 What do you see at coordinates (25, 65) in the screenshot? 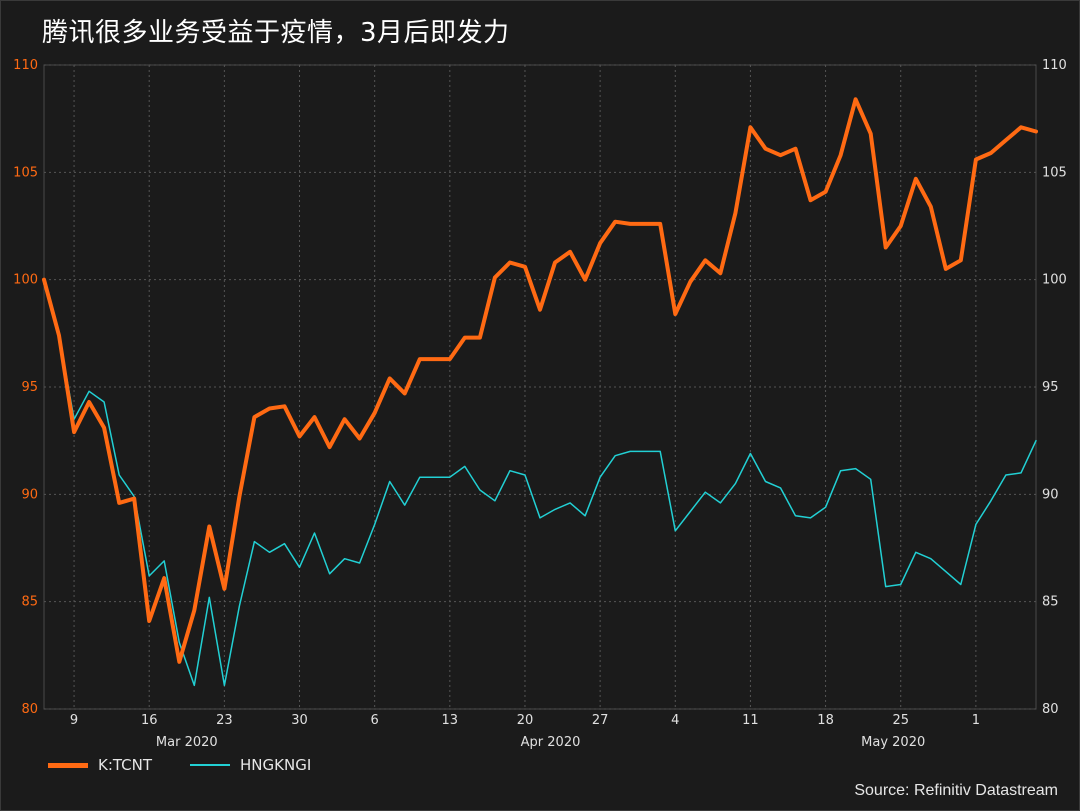
I see `y-tick-label-left: 110` at bounding box center [25, 65].